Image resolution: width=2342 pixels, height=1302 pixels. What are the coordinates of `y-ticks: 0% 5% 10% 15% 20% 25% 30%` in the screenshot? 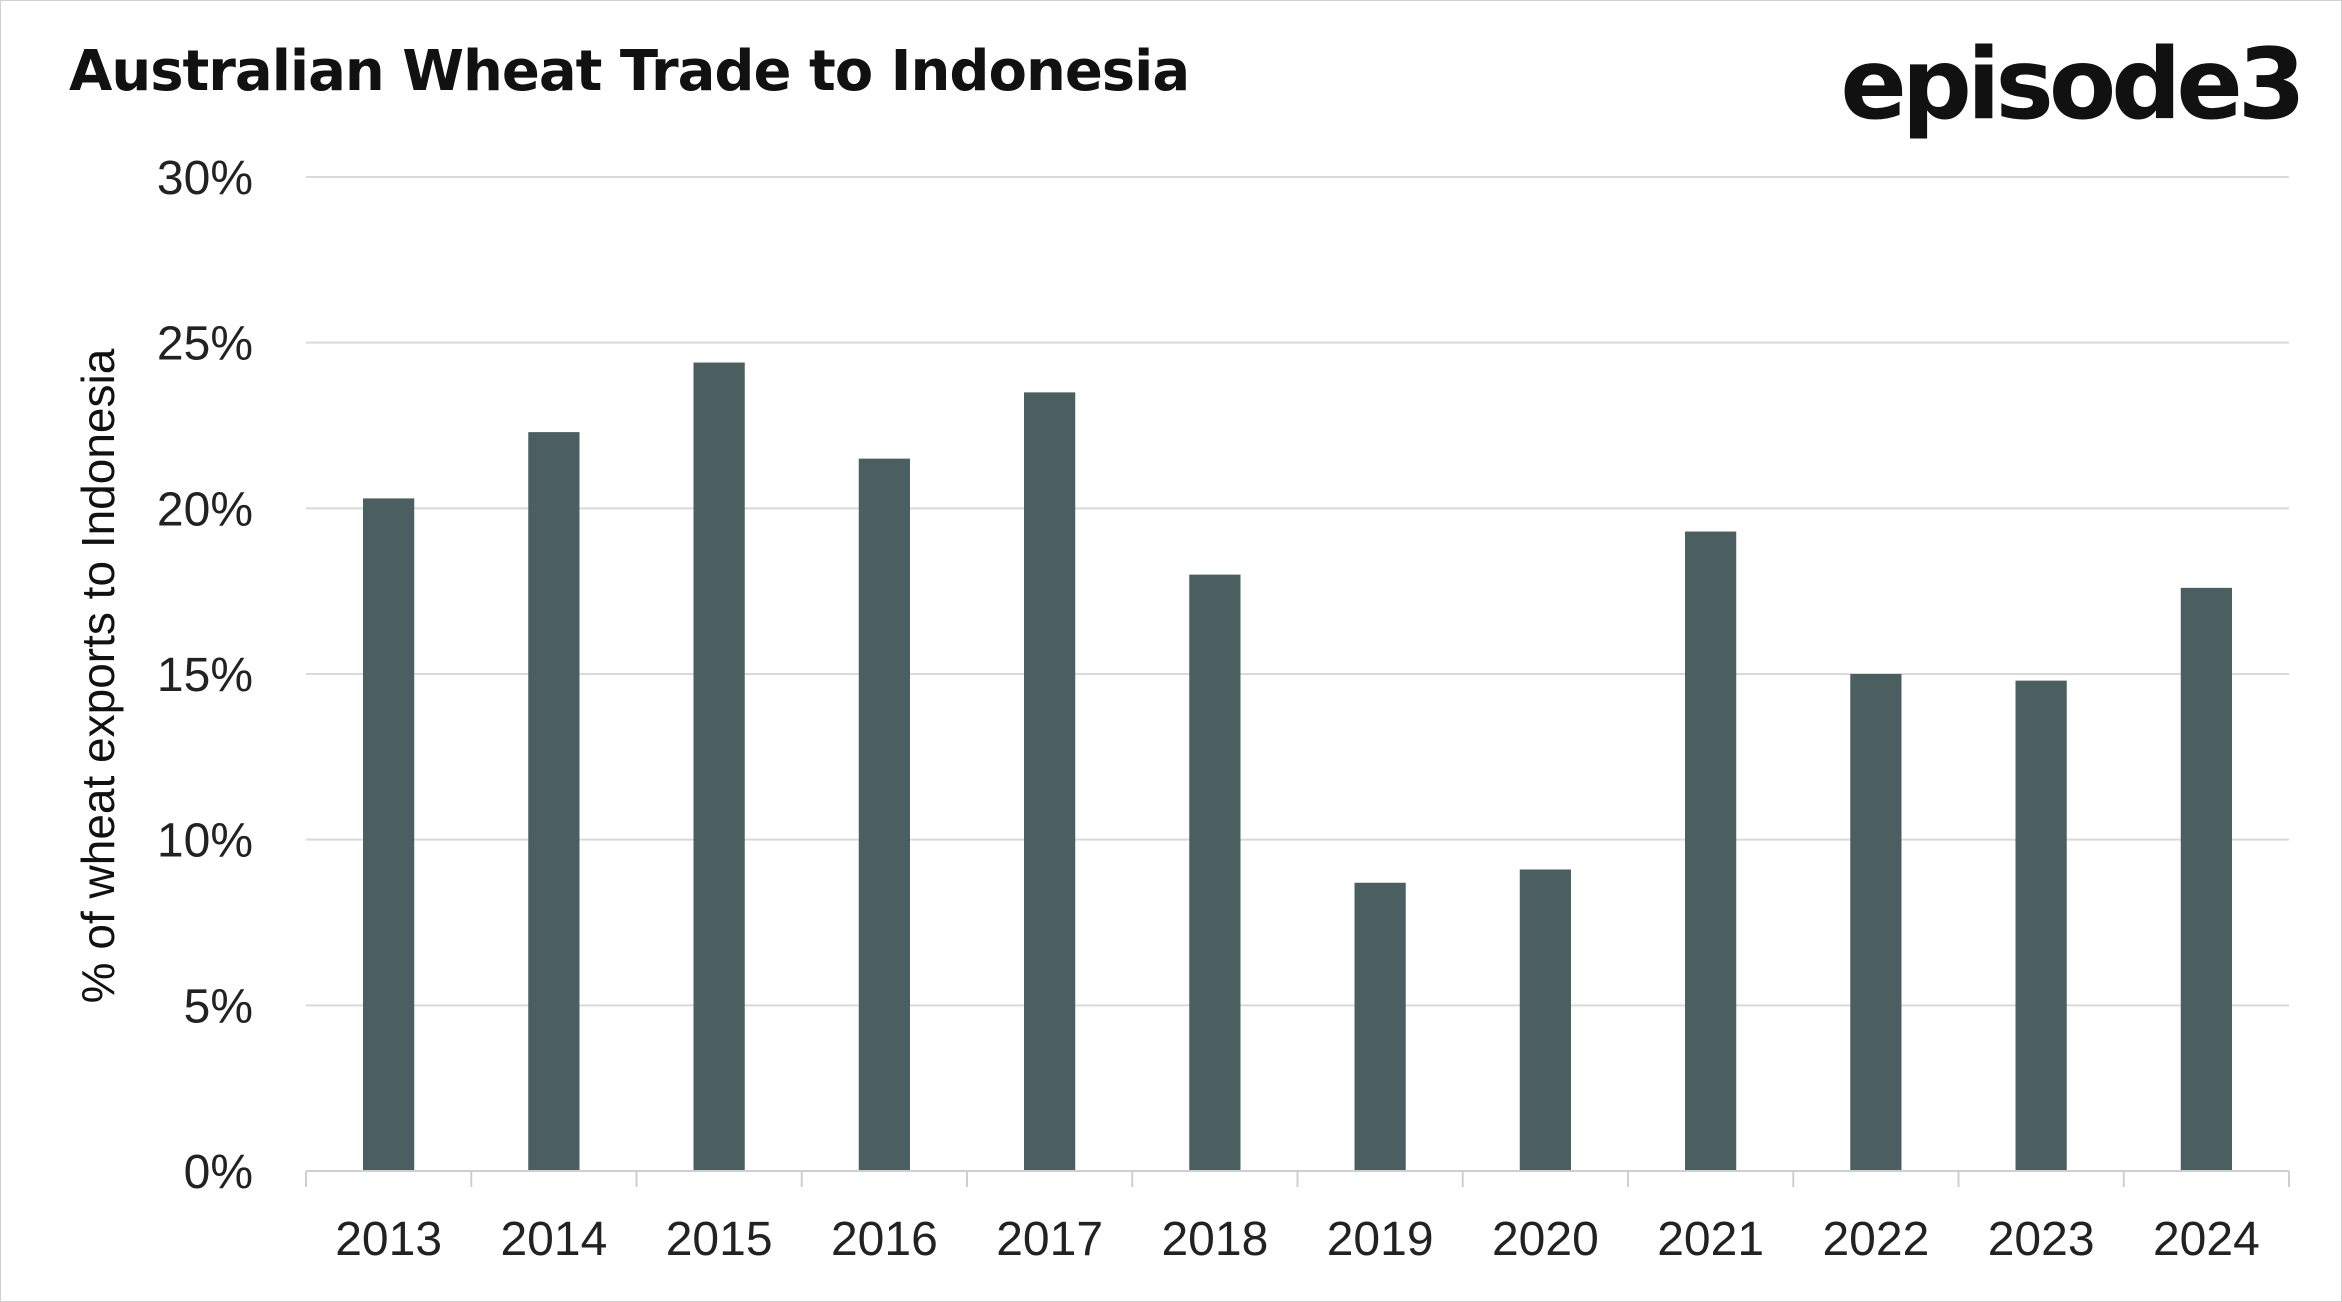 It's located at (205, 675).